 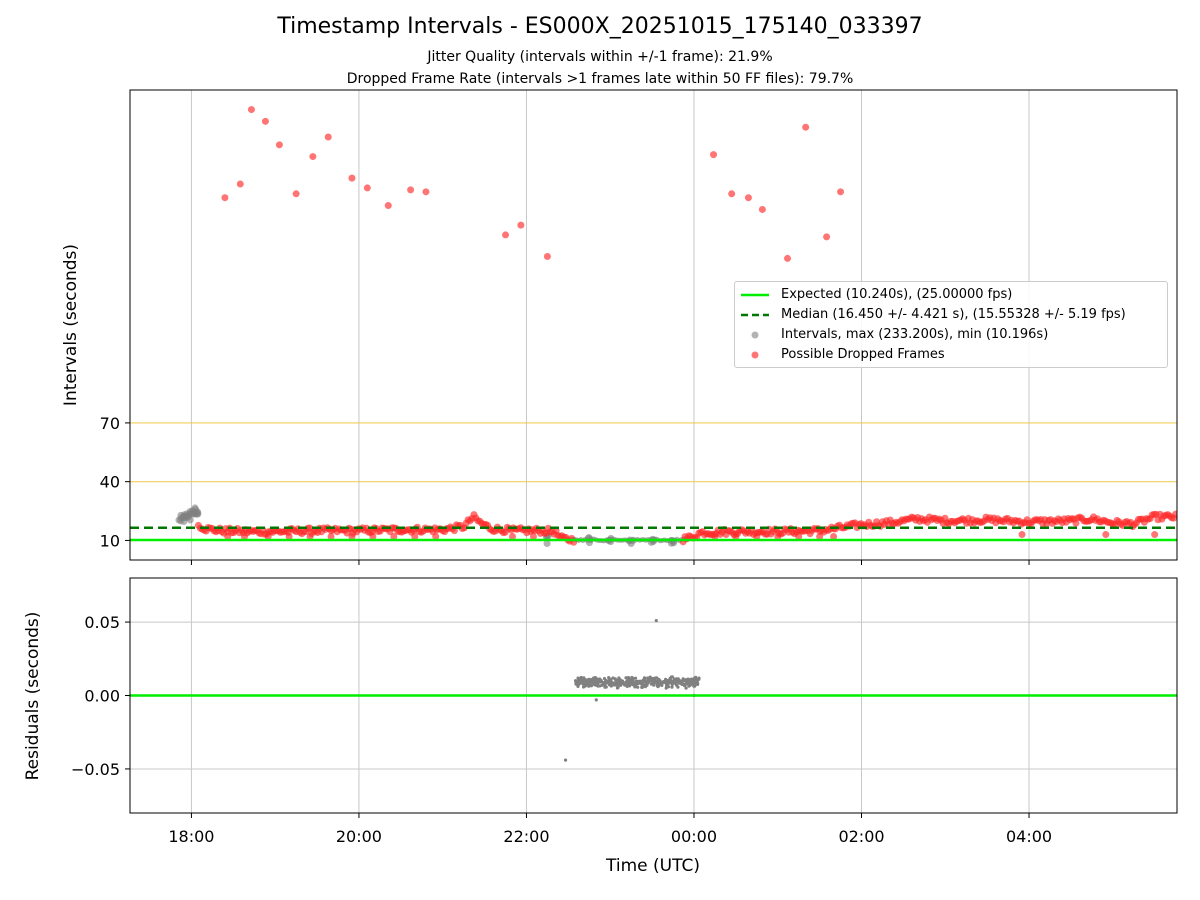 I want to click on bottom-y-tick-label: 0.05, so click(x=102, y=622).